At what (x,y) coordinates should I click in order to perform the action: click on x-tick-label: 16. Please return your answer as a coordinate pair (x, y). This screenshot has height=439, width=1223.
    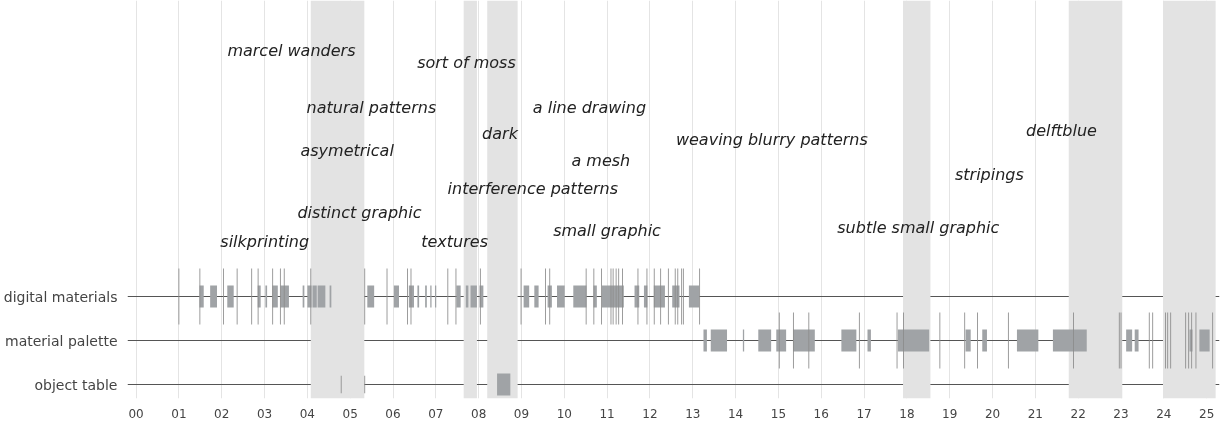
    Looking at the image, I should click on (821, 413).